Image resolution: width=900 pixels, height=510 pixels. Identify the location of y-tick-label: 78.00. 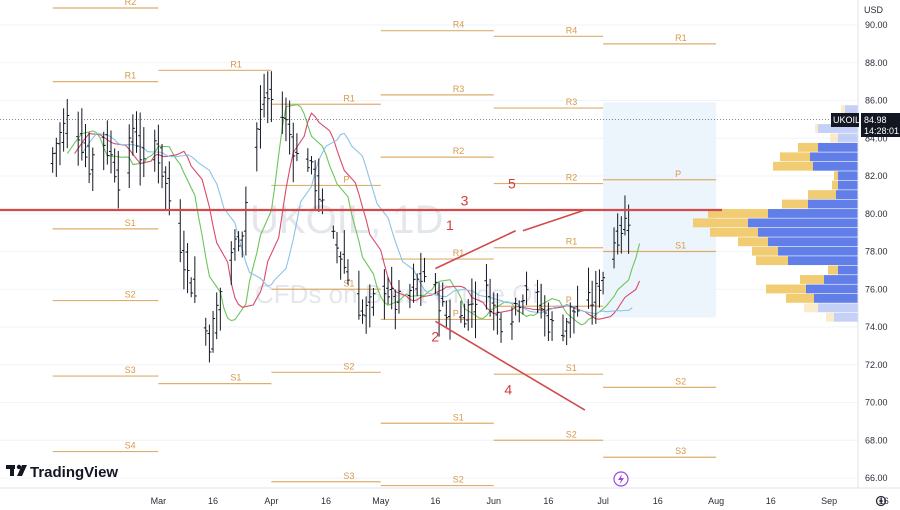
(876, 252).